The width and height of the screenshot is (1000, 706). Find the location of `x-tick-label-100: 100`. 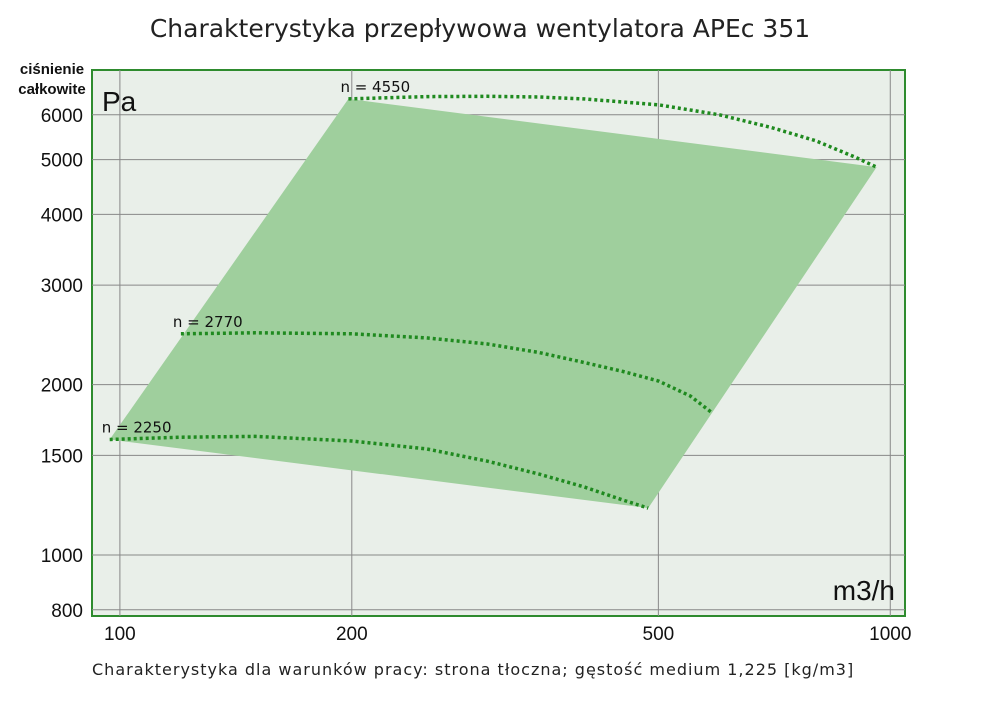

x-tick-label-100: 100 is located at coordinates (120, 634).